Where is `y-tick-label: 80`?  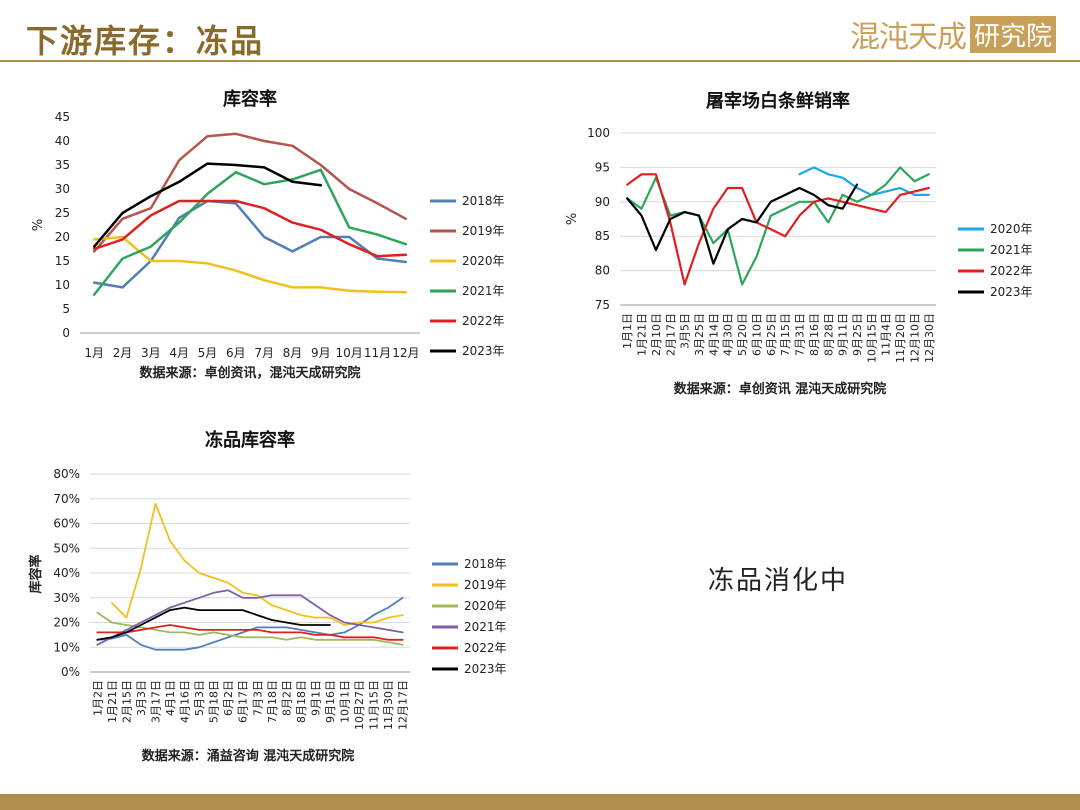 y-tick-label: 80 is located at coordinates (602, 271).